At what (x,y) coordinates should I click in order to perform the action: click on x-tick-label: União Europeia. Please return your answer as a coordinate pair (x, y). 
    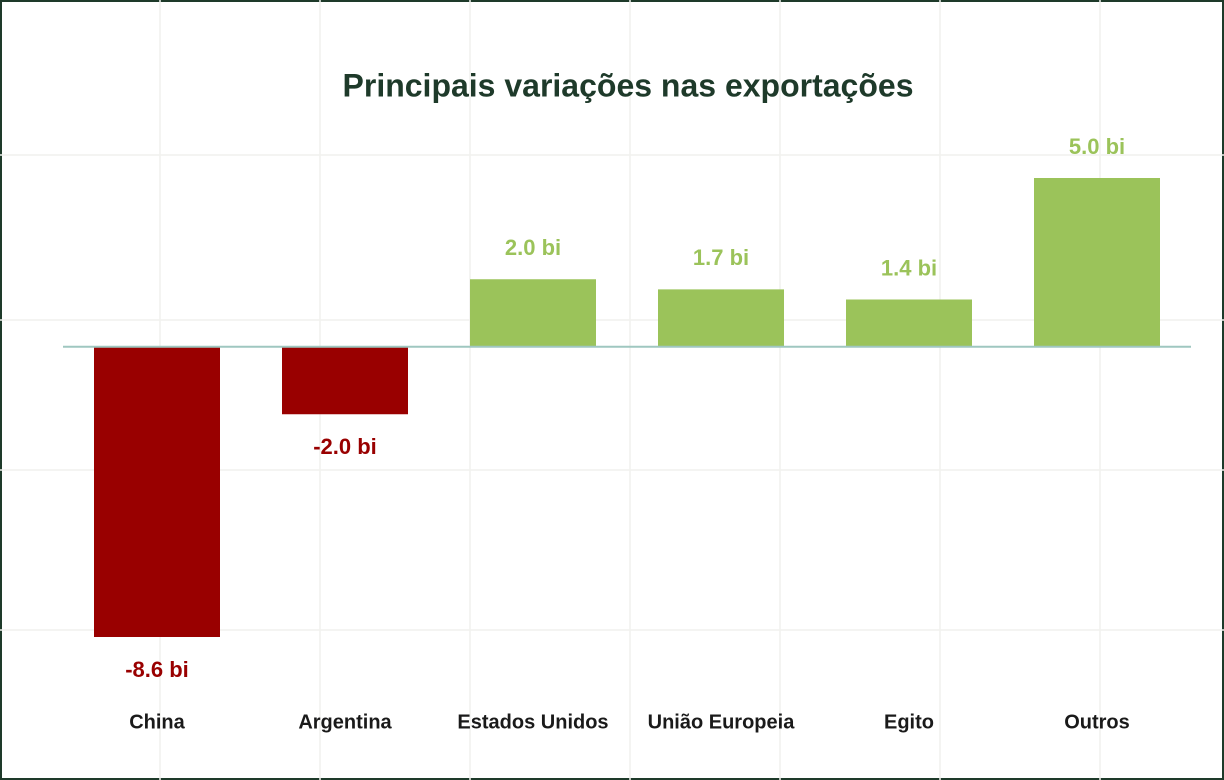
    Looking at the image, I should click on (722, 722).